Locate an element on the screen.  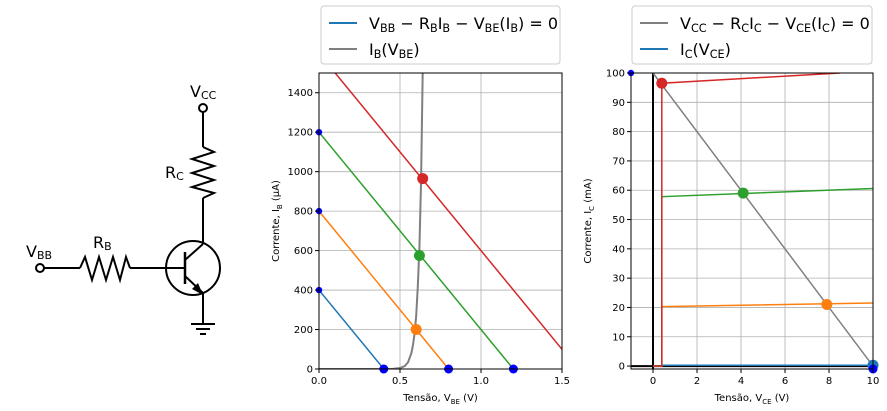
y-tick-label: 10 is located at coordinates (618, 337).